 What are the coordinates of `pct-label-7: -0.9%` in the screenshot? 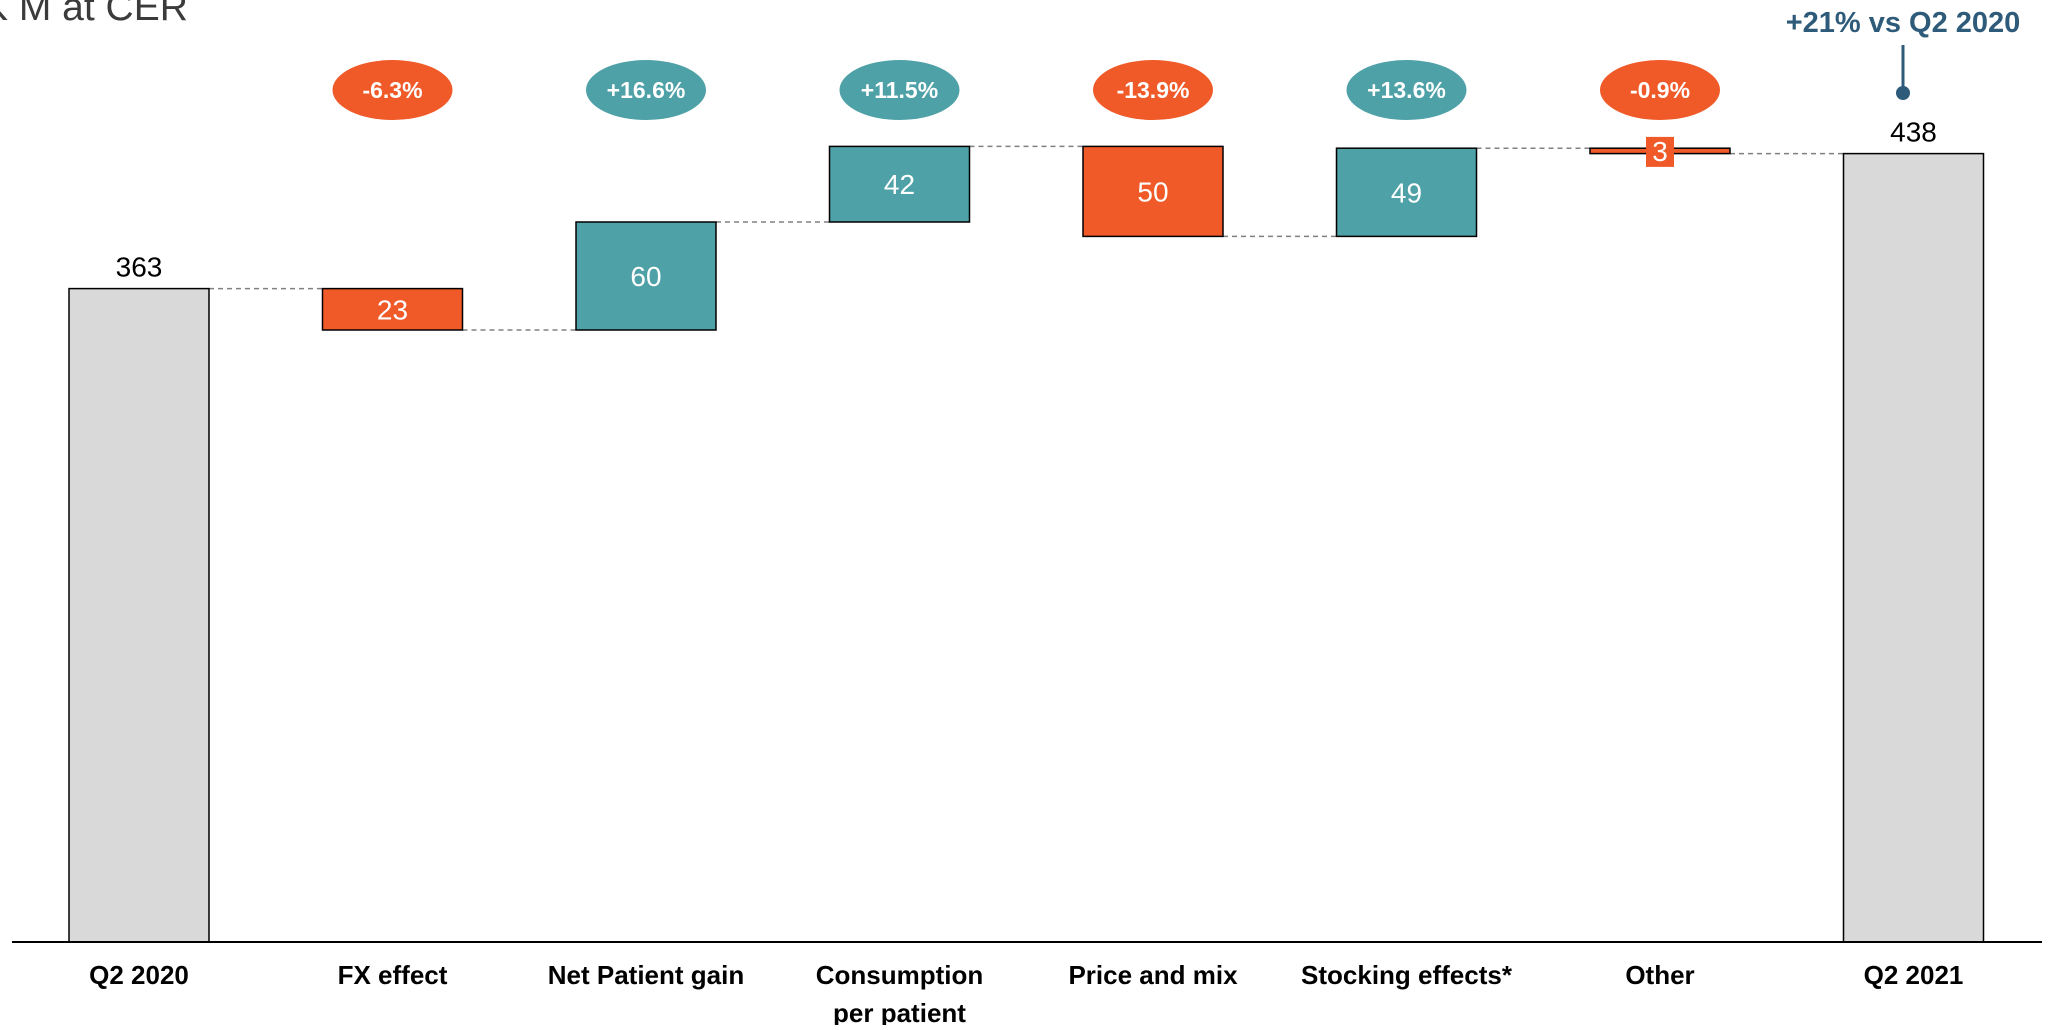 It's located at (1660, 90).